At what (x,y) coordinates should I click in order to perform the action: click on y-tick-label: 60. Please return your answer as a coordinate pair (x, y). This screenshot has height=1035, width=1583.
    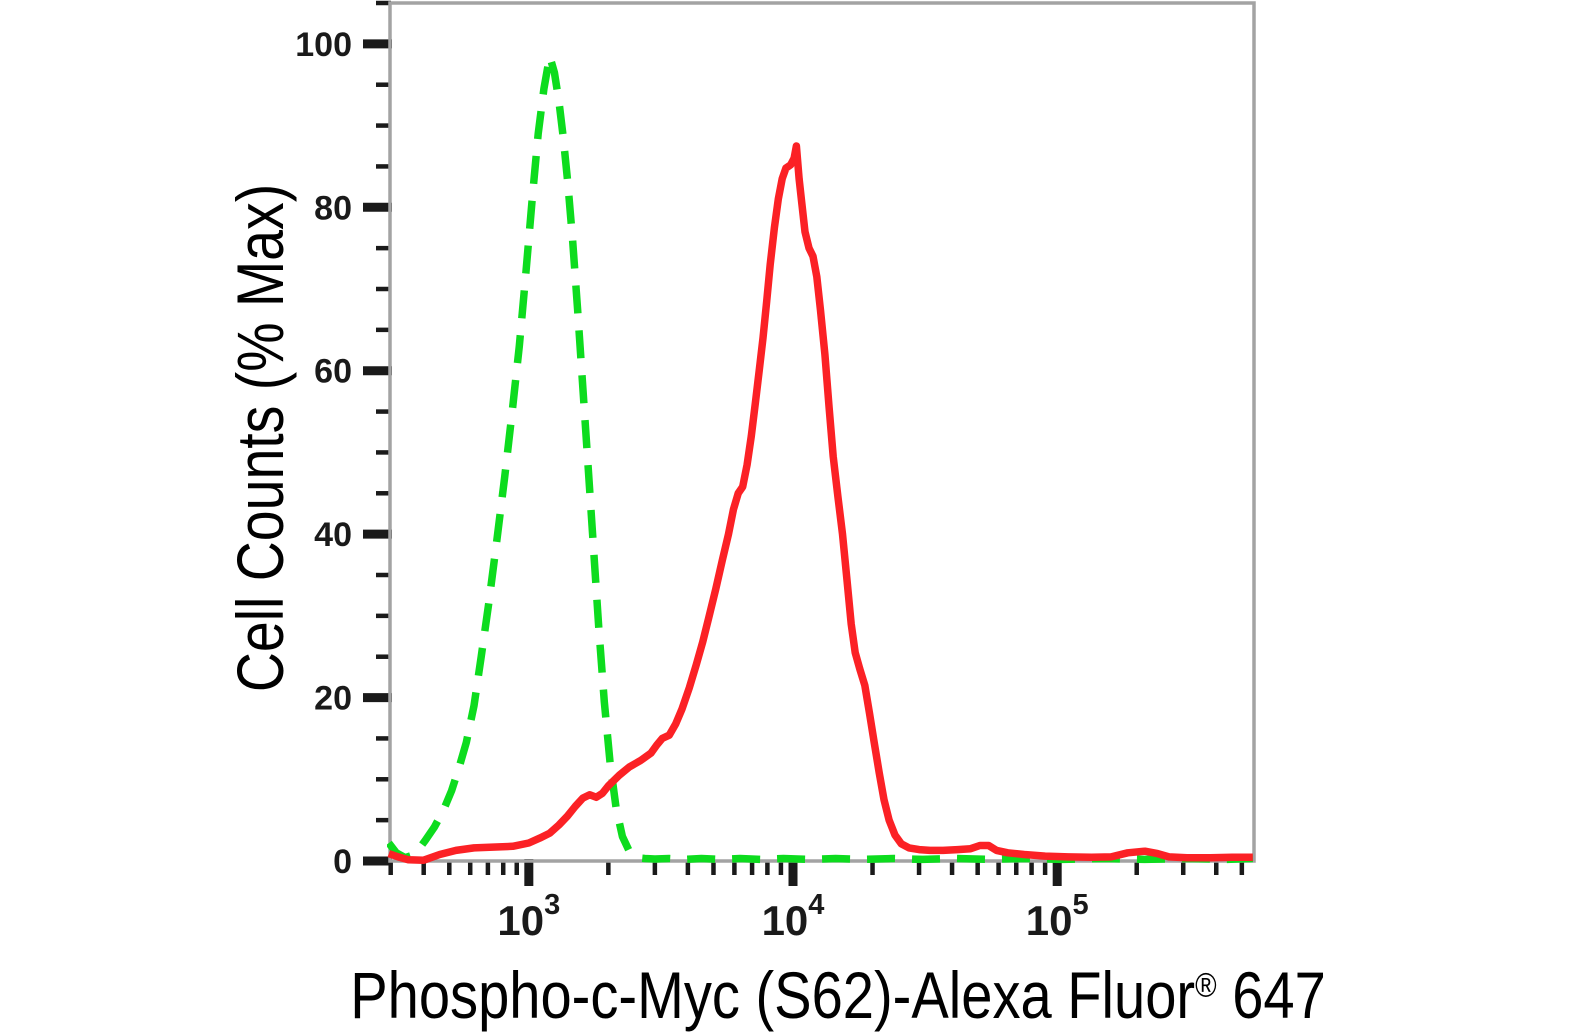
    Looking at the image, I should click on (333, 372).